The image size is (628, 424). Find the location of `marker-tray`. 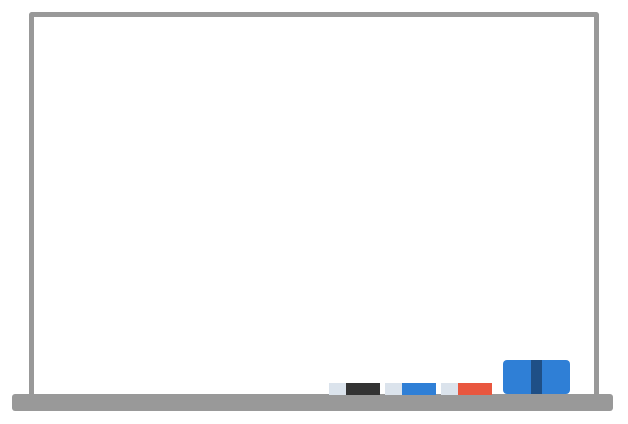

marker-tray is located at coordinates (312, 402).